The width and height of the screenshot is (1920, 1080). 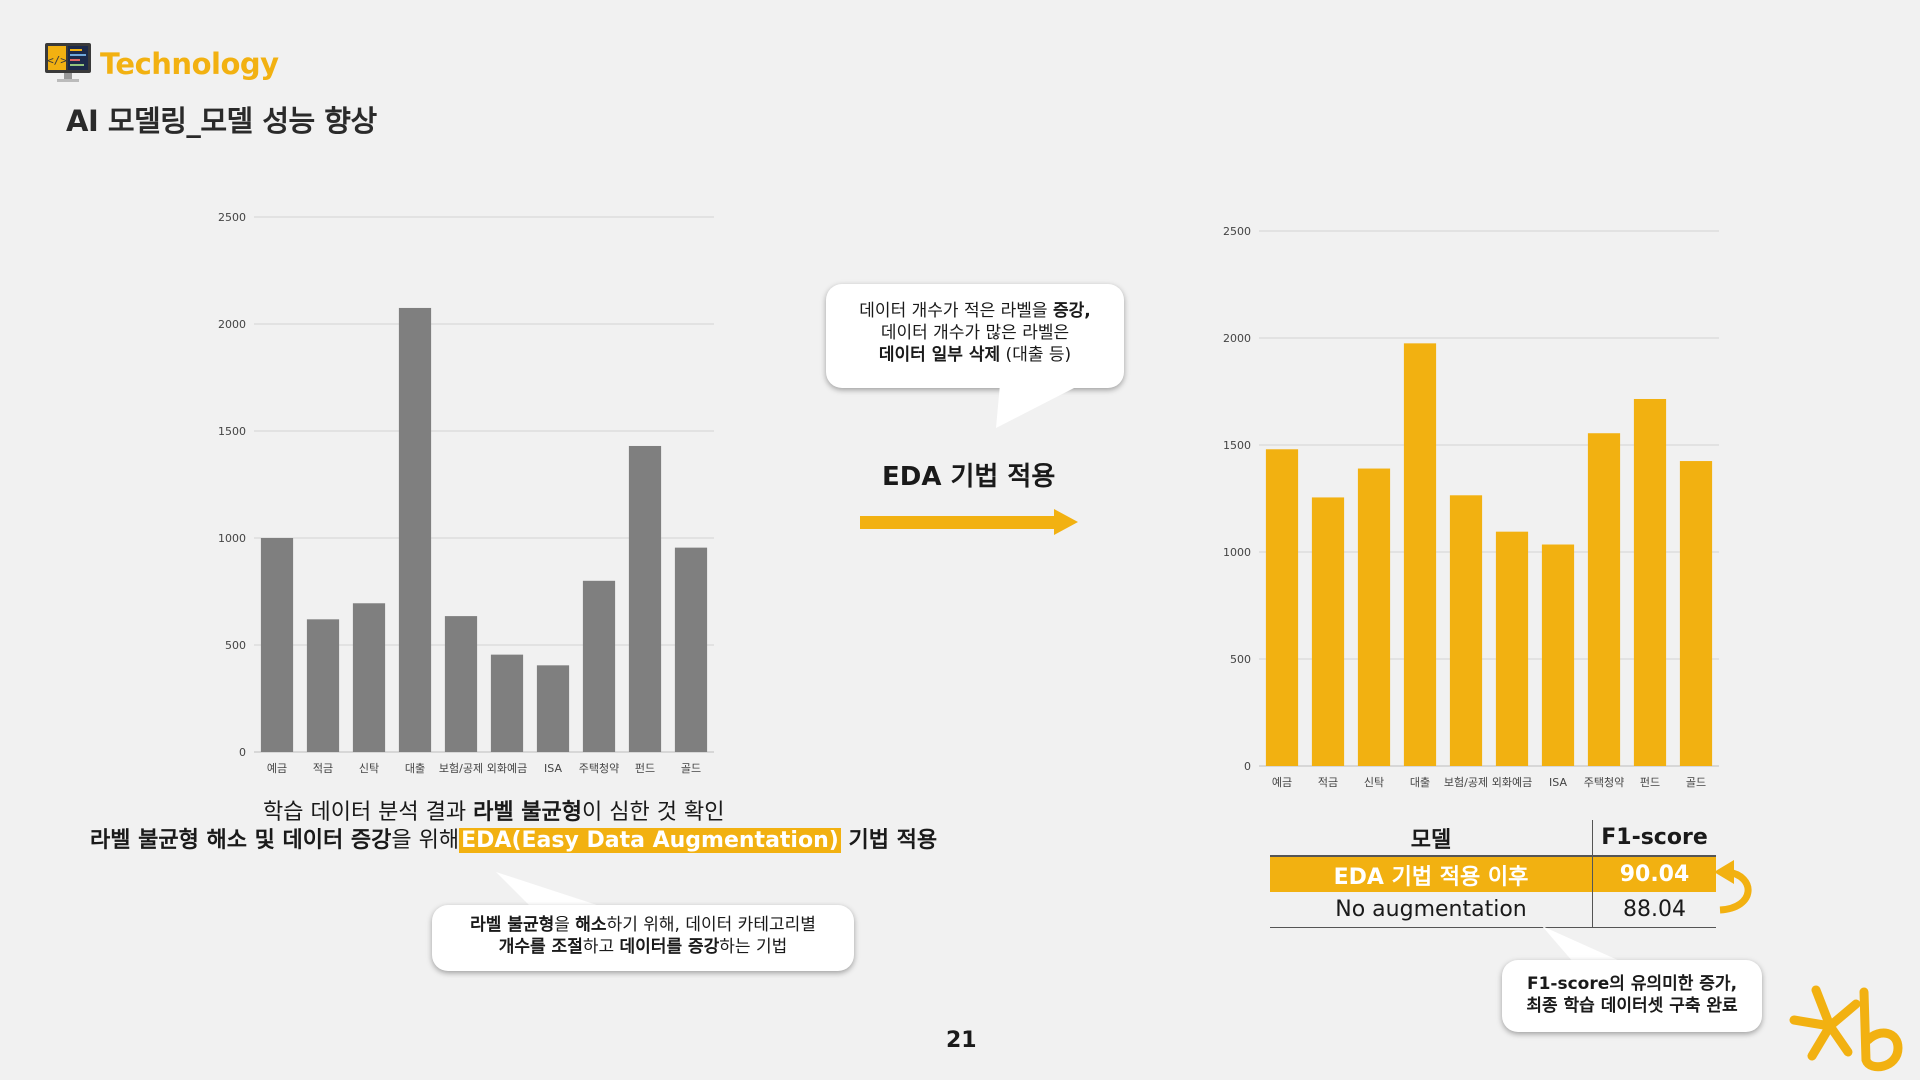 I want to click on before-chart-y-tick-label: 1500, so click(x=232, y=431).